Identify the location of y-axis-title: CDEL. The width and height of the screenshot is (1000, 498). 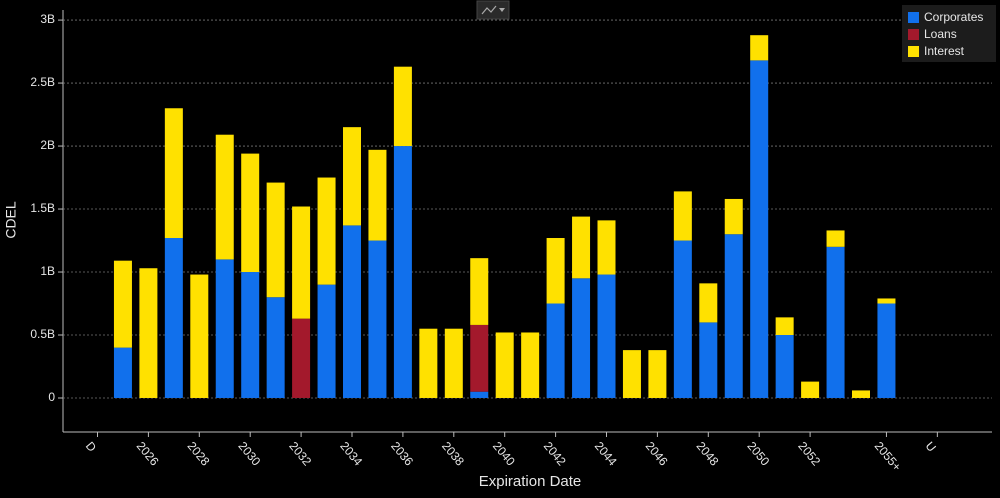
(11, 220).